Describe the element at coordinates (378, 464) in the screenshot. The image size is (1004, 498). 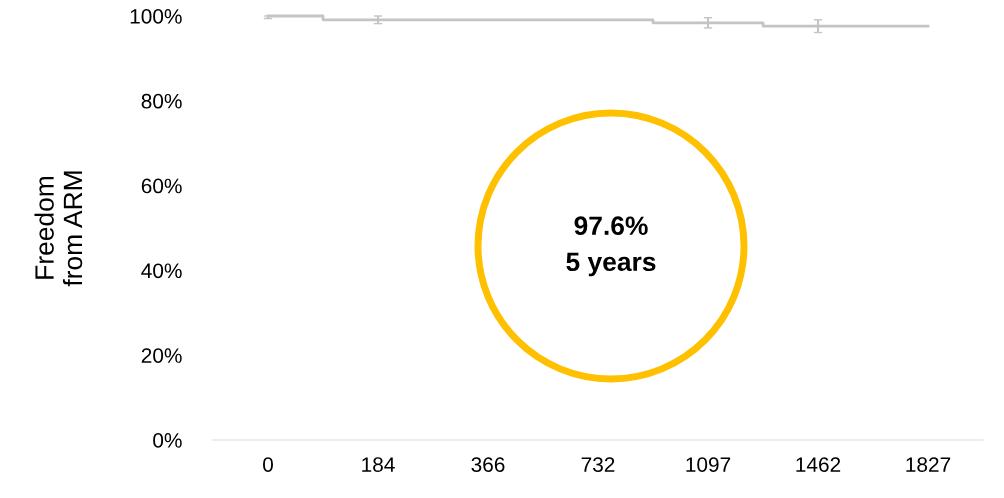
I see `x-tick-label: 184` at that location.